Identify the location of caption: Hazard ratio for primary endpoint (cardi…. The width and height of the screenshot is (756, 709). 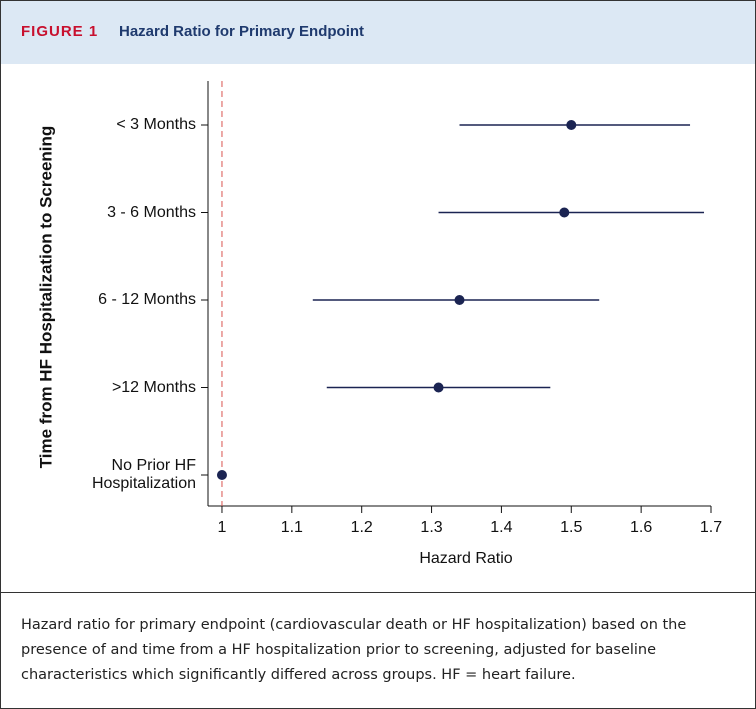
(354, 650).